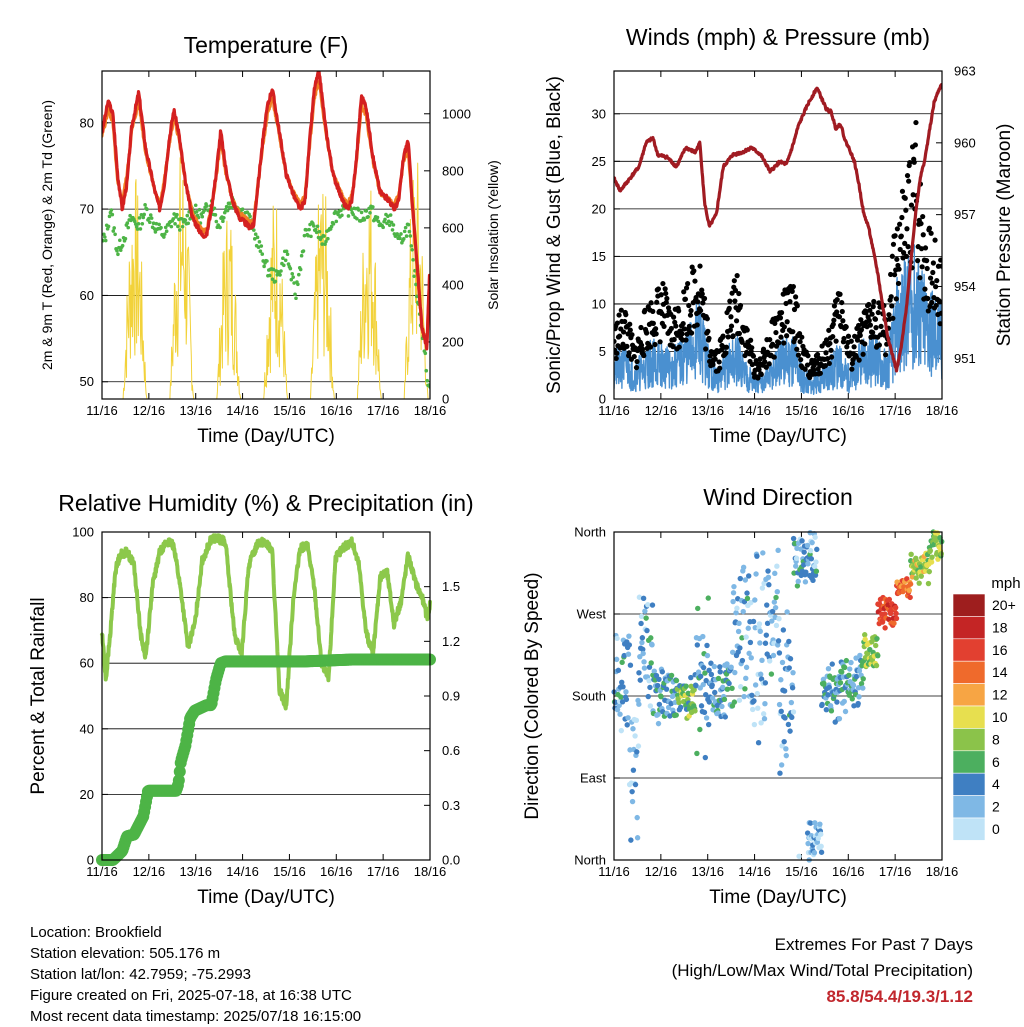 This screenshot has width=1024, height=1027. I want to click on y2-tick-label: 960, so click(965, 142).